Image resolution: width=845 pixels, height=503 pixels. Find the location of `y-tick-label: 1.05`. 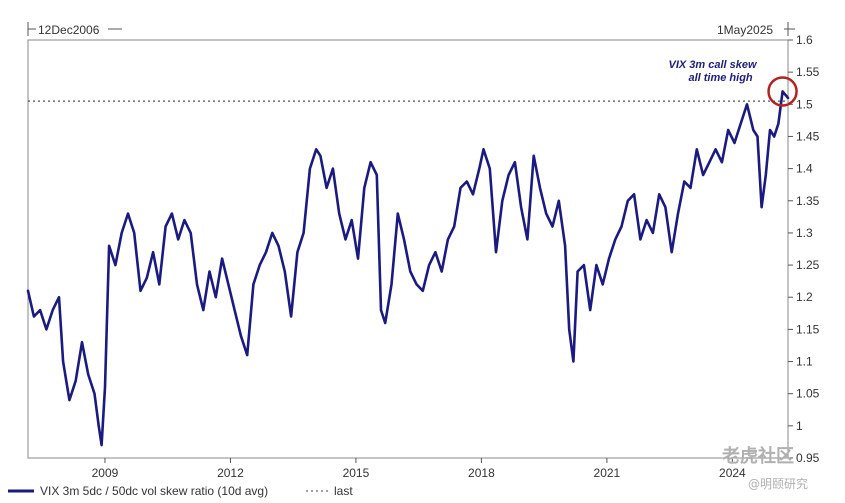

y-tick-label: 1.05 is located at coordinates (808, 394).